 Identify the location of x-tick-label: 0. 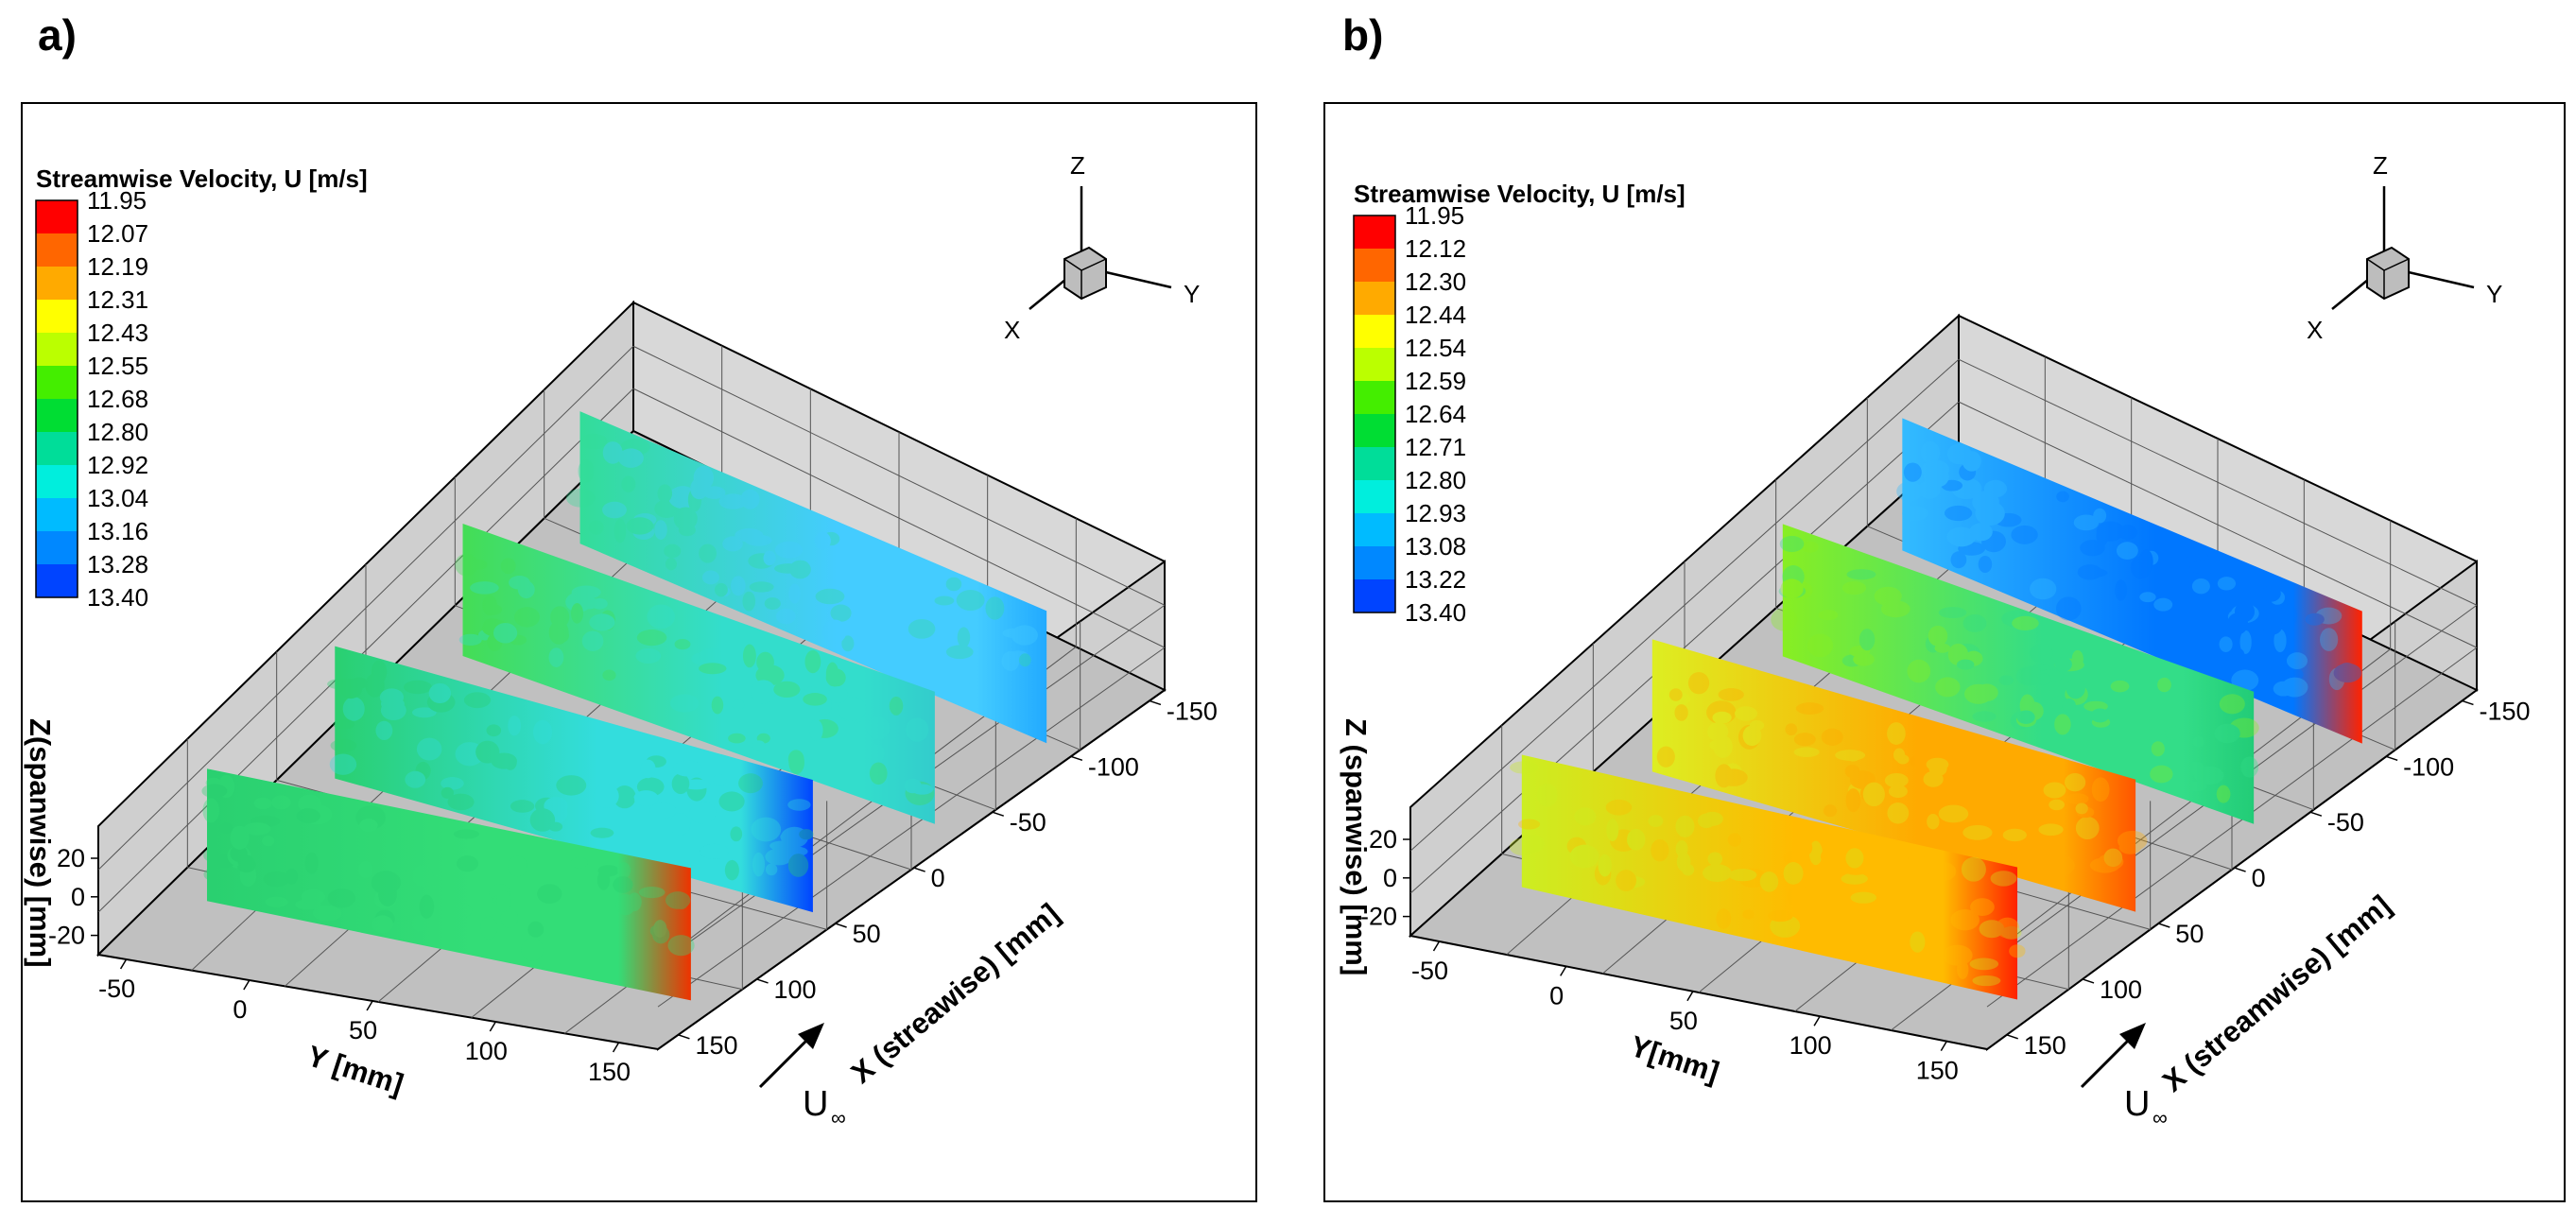
(938, 878).